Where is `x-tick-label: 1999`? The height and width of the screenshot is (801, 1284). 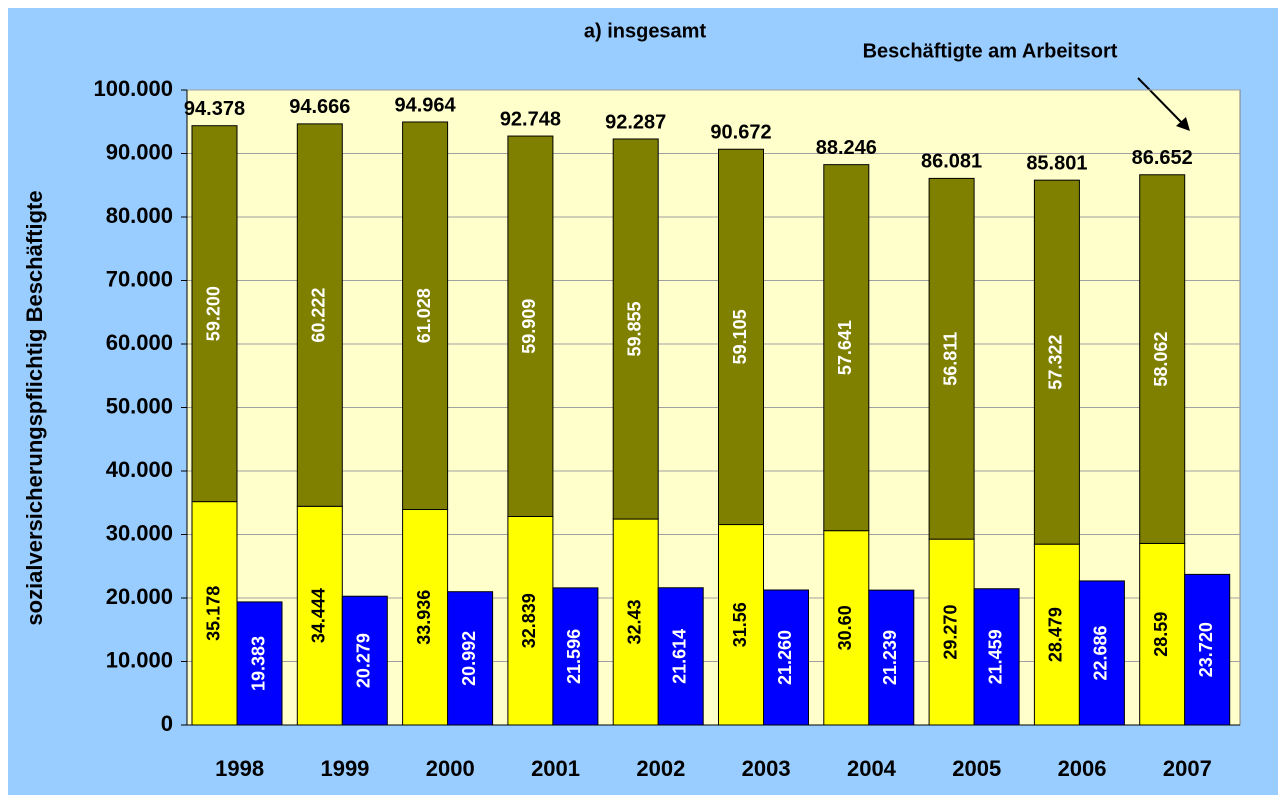 x-tick-label: 1999 is located at coordinates (344, 768).